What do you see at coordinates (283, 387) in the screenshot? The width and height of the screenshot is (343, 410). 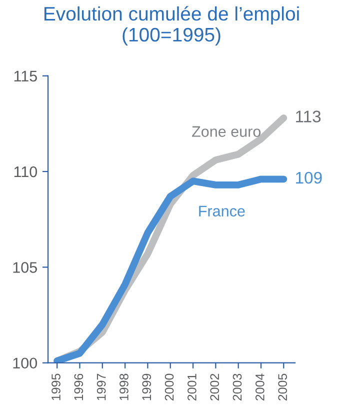 I see `x-tick-label: 2005` at bounding box center [283, 387].